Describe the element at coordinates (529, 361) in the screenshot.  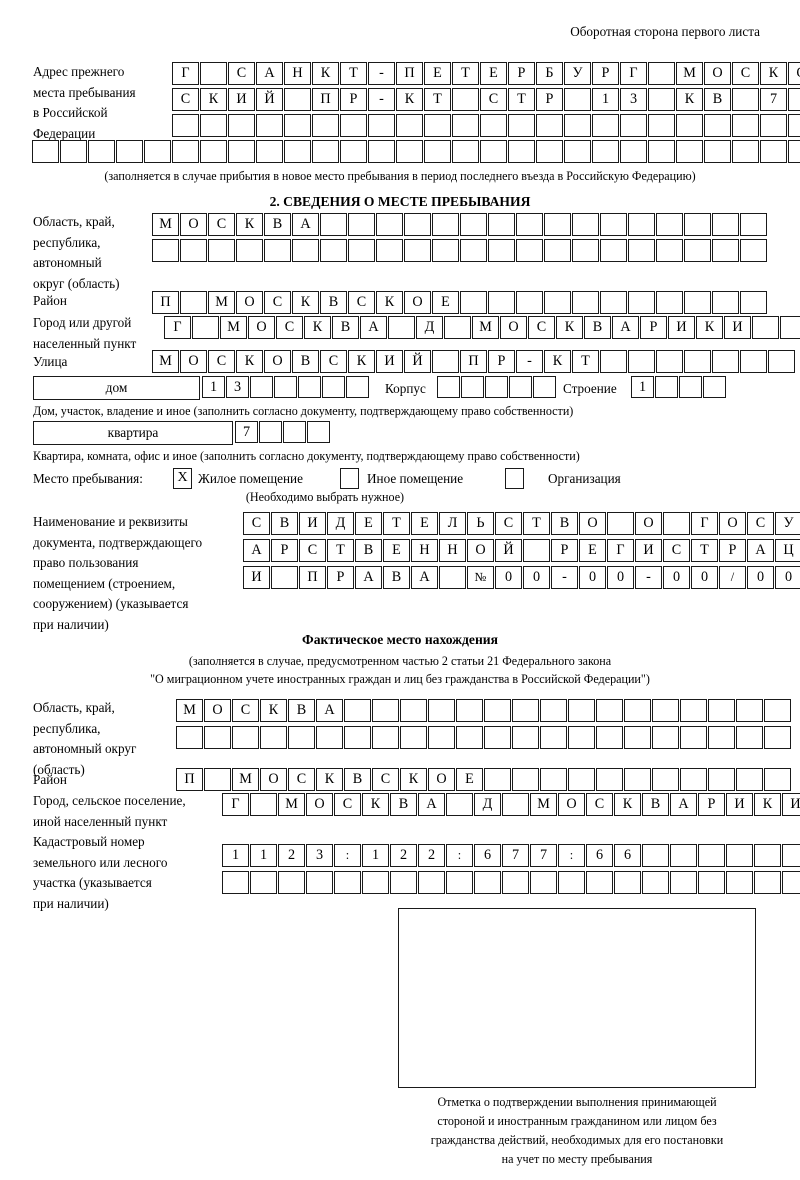
I see `char-cell: -` at that location.